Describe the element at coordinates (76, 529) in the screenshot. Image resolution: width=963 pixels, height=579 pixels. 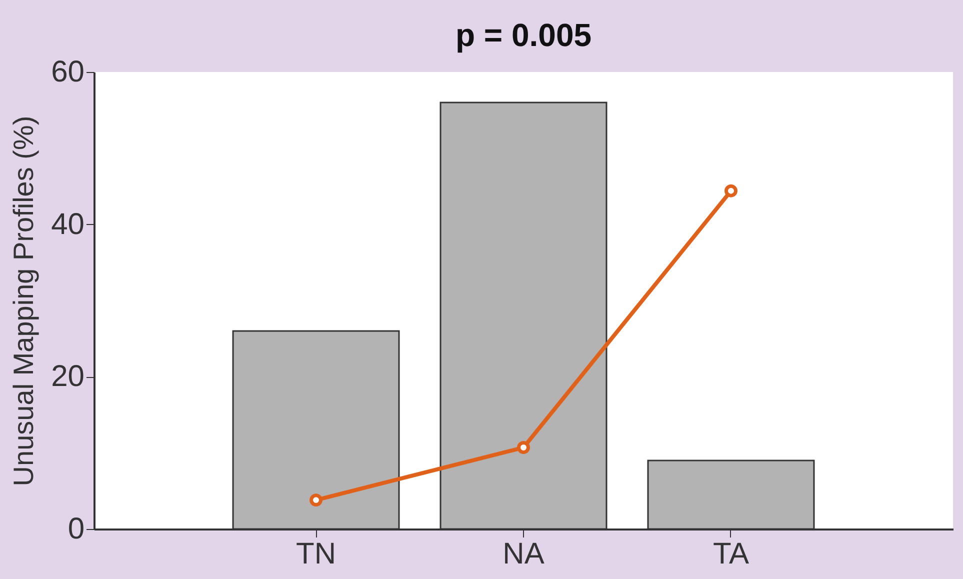
I see `y-tick-label: 0` at that location.